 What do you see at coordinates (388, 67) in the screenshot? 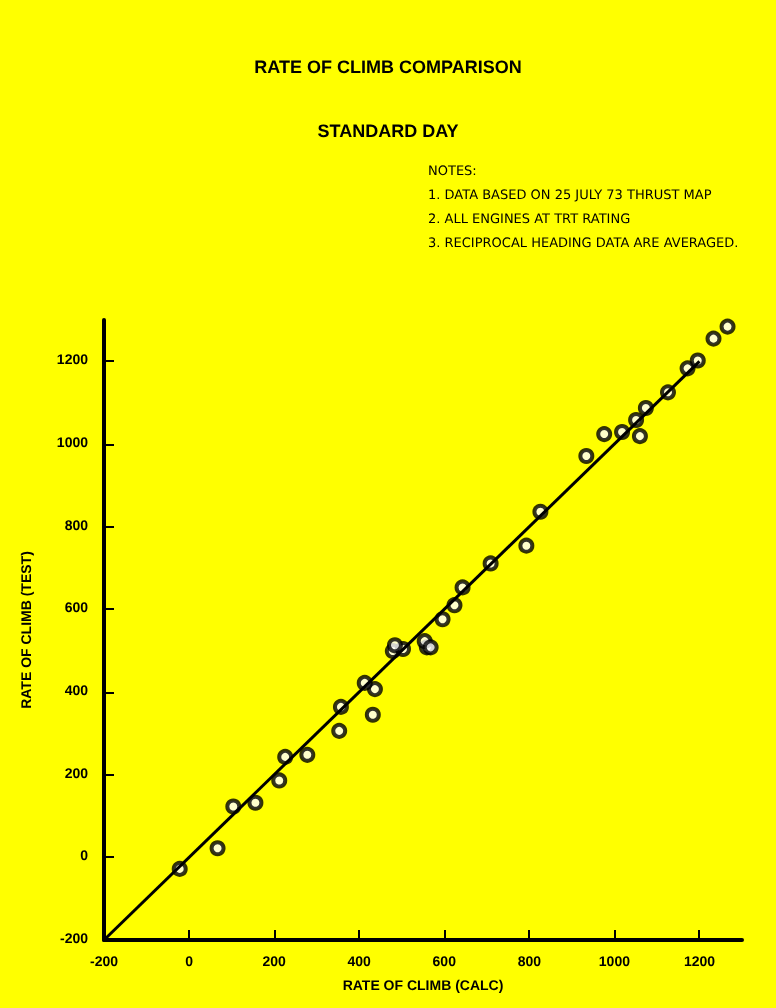
I see `chart-title: RATE OF CLIMB COMPARISON` at bounding box center [388, 67].